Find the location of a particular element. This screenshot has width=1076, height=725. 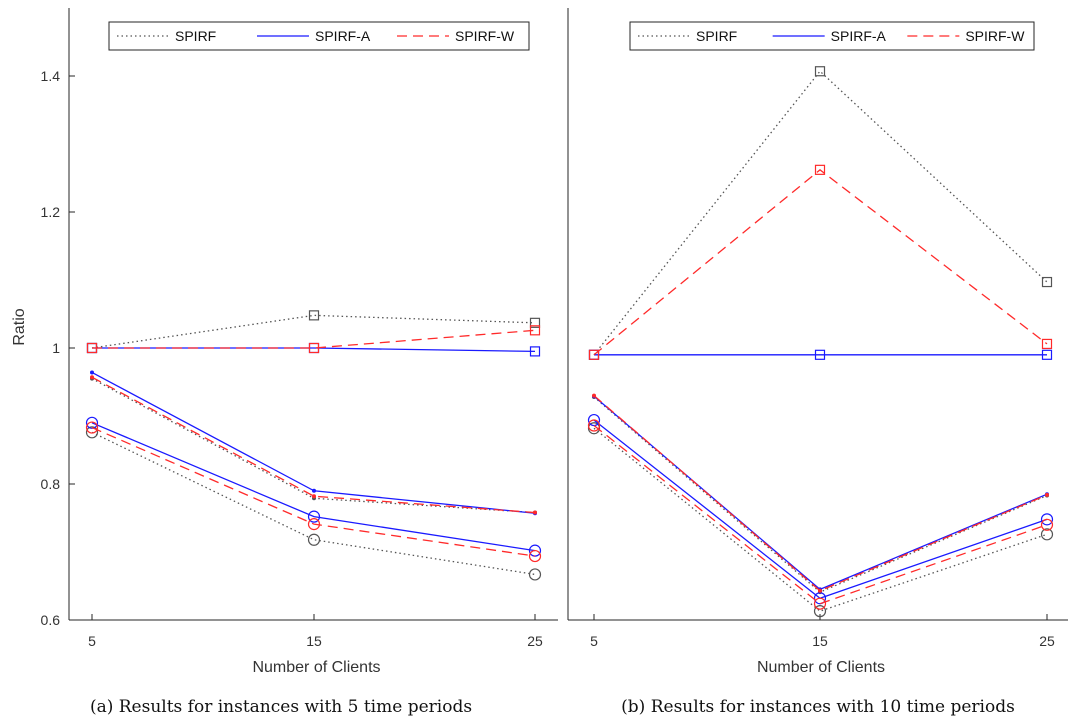

y-tick-label: 1.2 is located at coordinates (51, 212).